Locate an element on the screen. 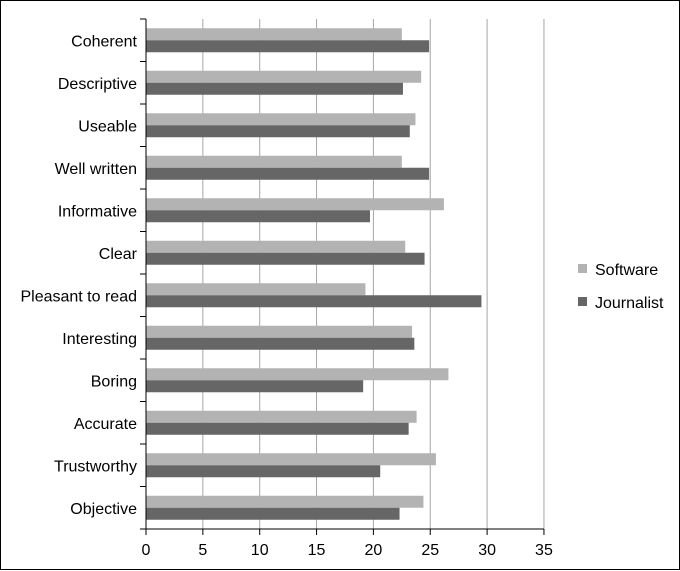  legend-label-software: Software is located at coordinates (626, 270).